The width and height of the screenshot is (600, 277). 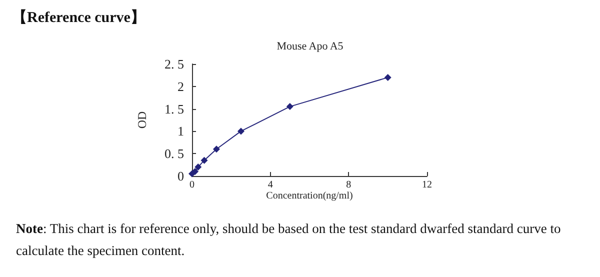 What do you see at coordinates (181, 131) in the screenshot?
I see `y-tick-label: 1` at bounding box center [181, 131].